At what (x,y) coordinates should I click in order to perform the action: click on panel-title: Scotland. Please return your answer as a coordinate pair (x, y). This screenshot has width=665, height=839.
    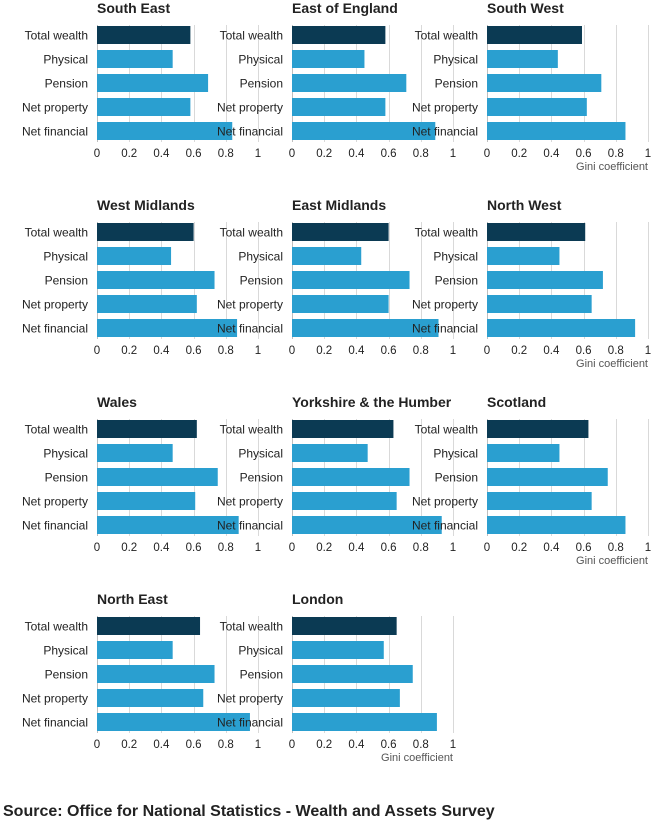
    Looking at the image, I should click on (516, 402).